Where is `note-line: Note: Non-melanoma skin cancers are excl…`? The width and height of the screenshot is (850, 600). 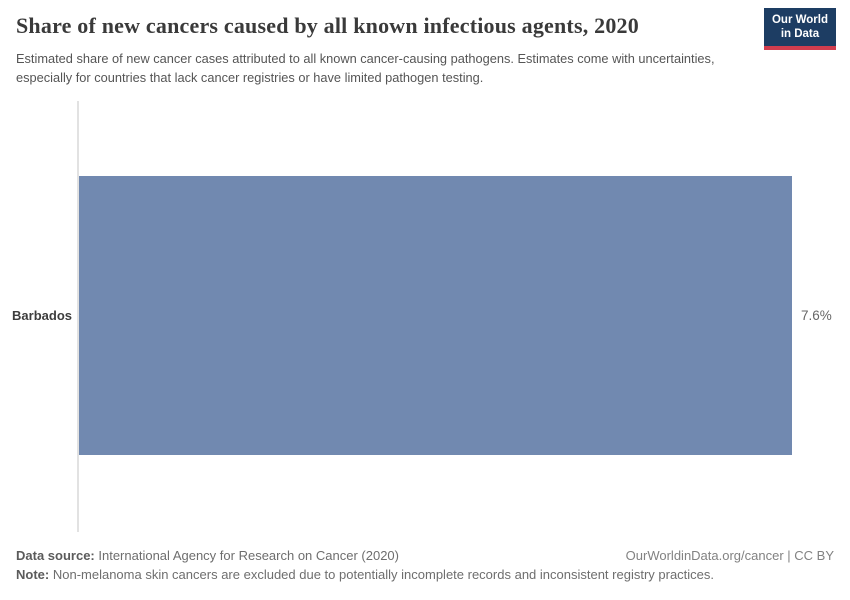 note-line: Note: Non-melanoma skin cancers are excl… is located at coordinates (425, 574).